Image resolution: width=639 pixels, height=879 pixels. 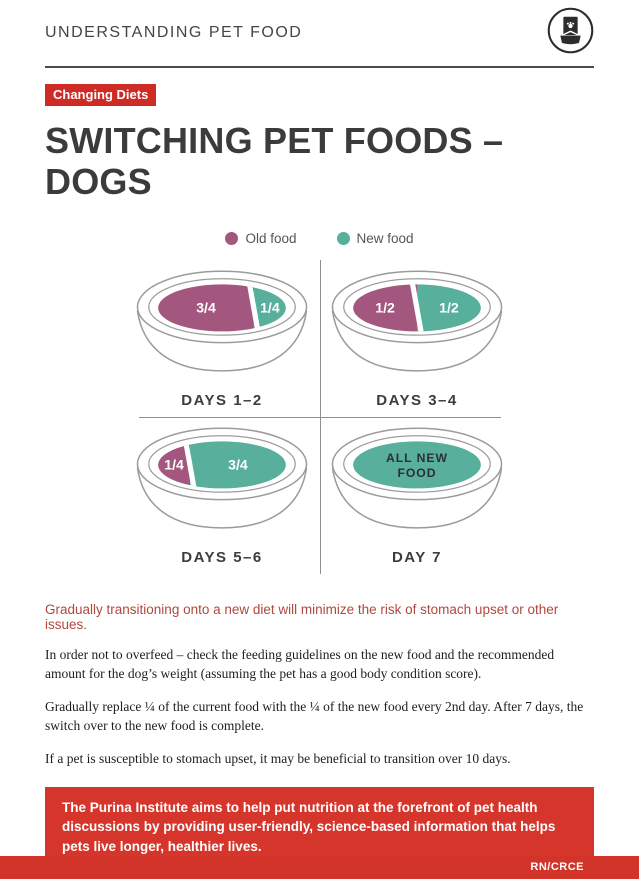 I want to click on bowl-diagram: ALL NEW FOOD, so click(x=417, y=481).